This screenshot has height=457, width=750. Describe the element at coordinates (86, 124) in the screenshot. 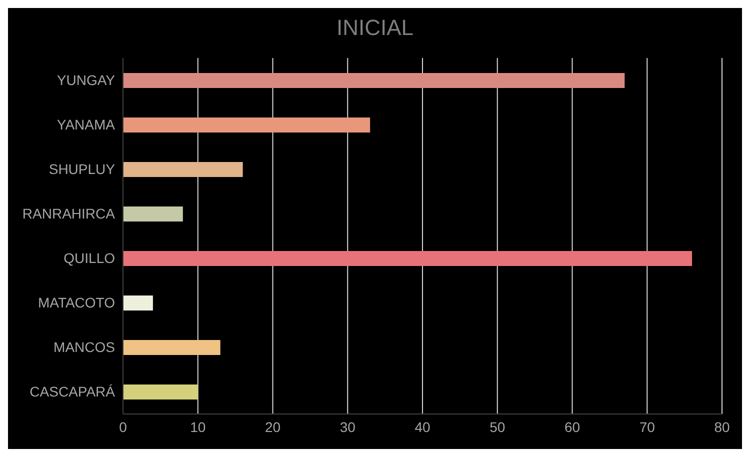

I see `y-tick-label: YANAMA` at that location.